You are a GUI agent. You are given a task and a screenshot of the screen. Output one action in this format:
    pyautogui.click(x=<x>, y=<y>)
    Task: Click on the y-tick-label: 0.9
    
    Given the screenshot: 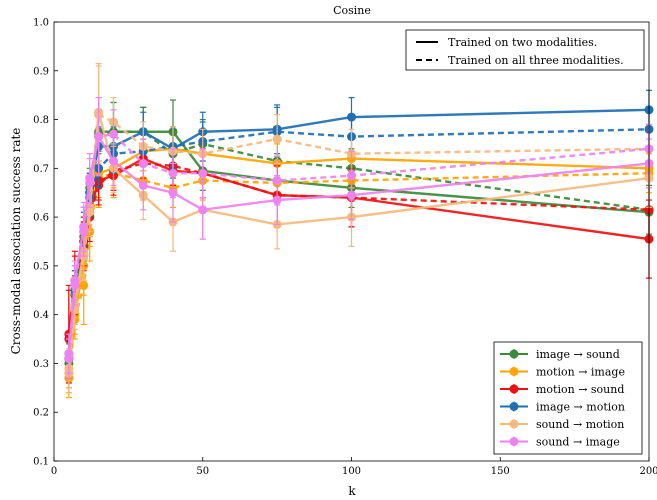 What is the action you would take?
    pyautogui.click(x=41, y=71)
    